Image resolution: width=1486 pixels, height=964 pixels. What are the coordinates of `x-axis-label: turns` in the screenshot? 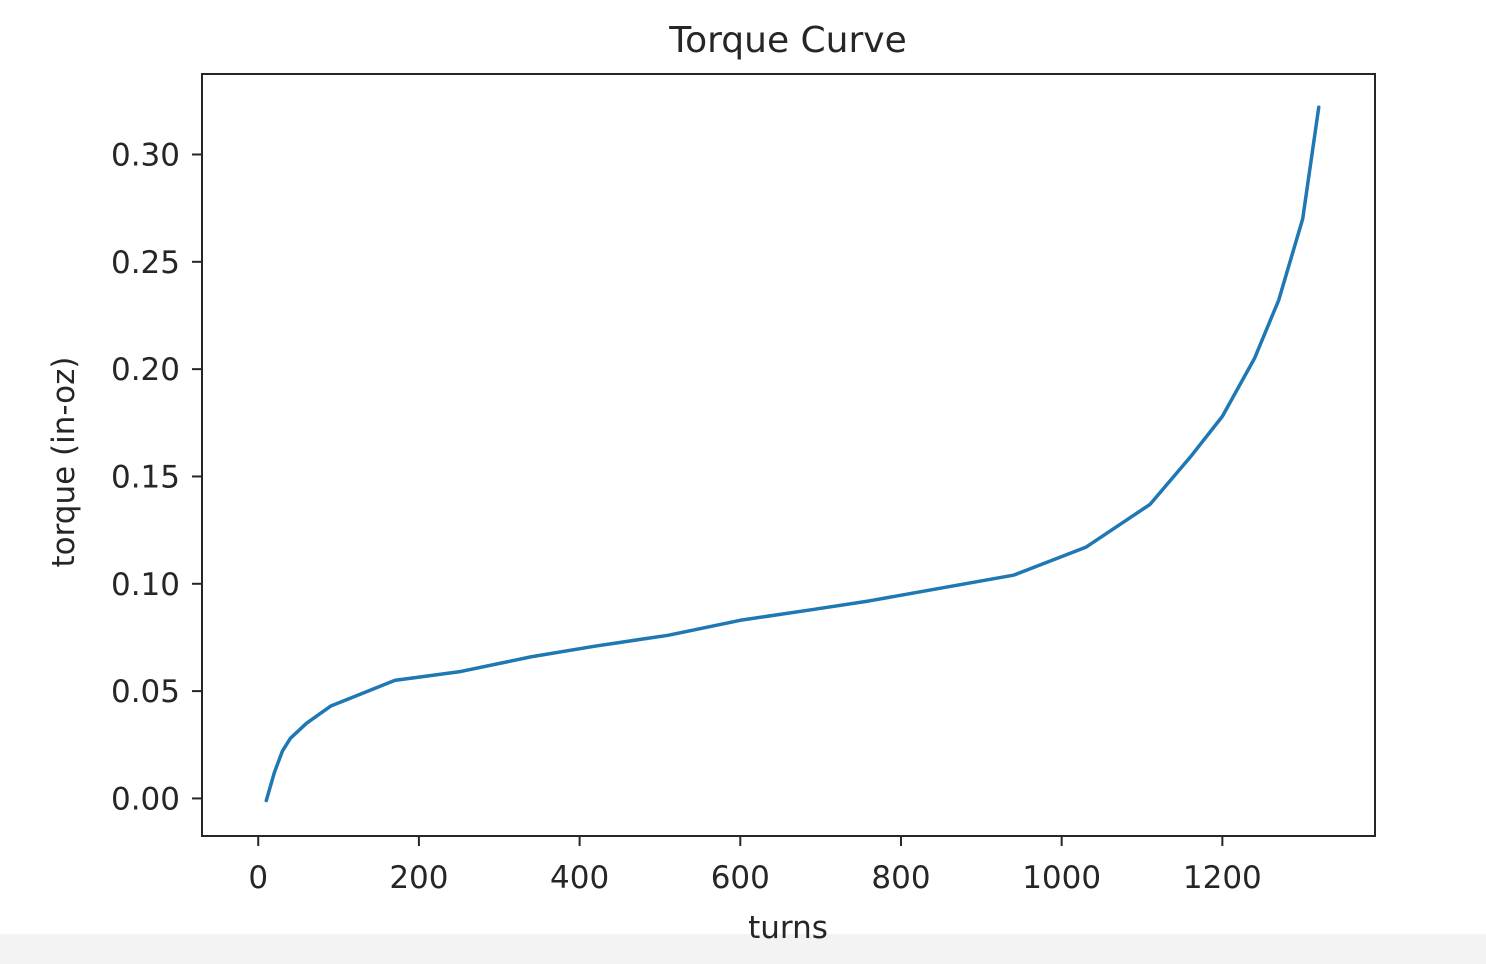 It's located at (788, 928).